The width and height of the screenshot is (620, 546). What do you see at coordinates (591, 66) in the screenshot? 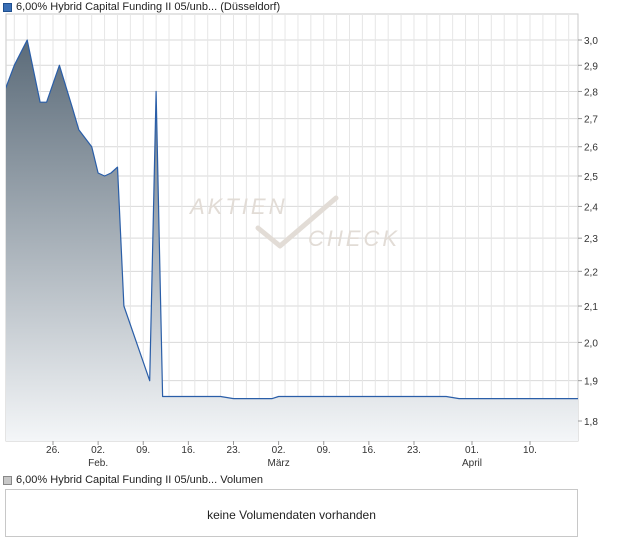
I see `y-tick-label: 2,9` at bounding box center [591, 66].